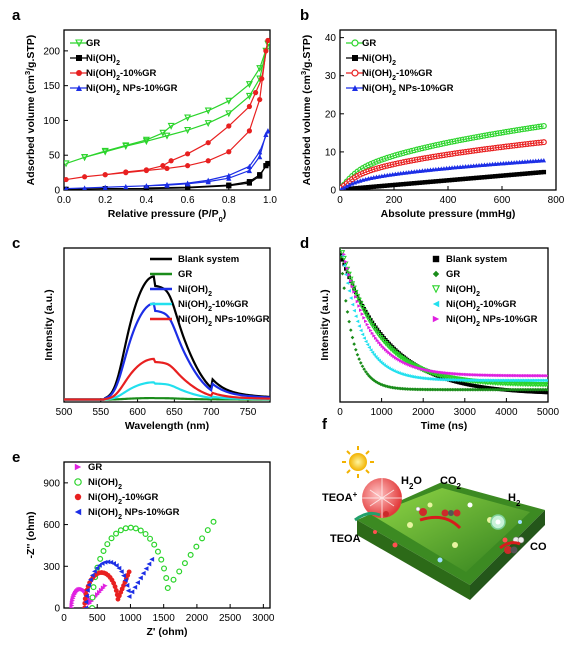  I want to click on catalyst-slab-icon, so click(451, 541).